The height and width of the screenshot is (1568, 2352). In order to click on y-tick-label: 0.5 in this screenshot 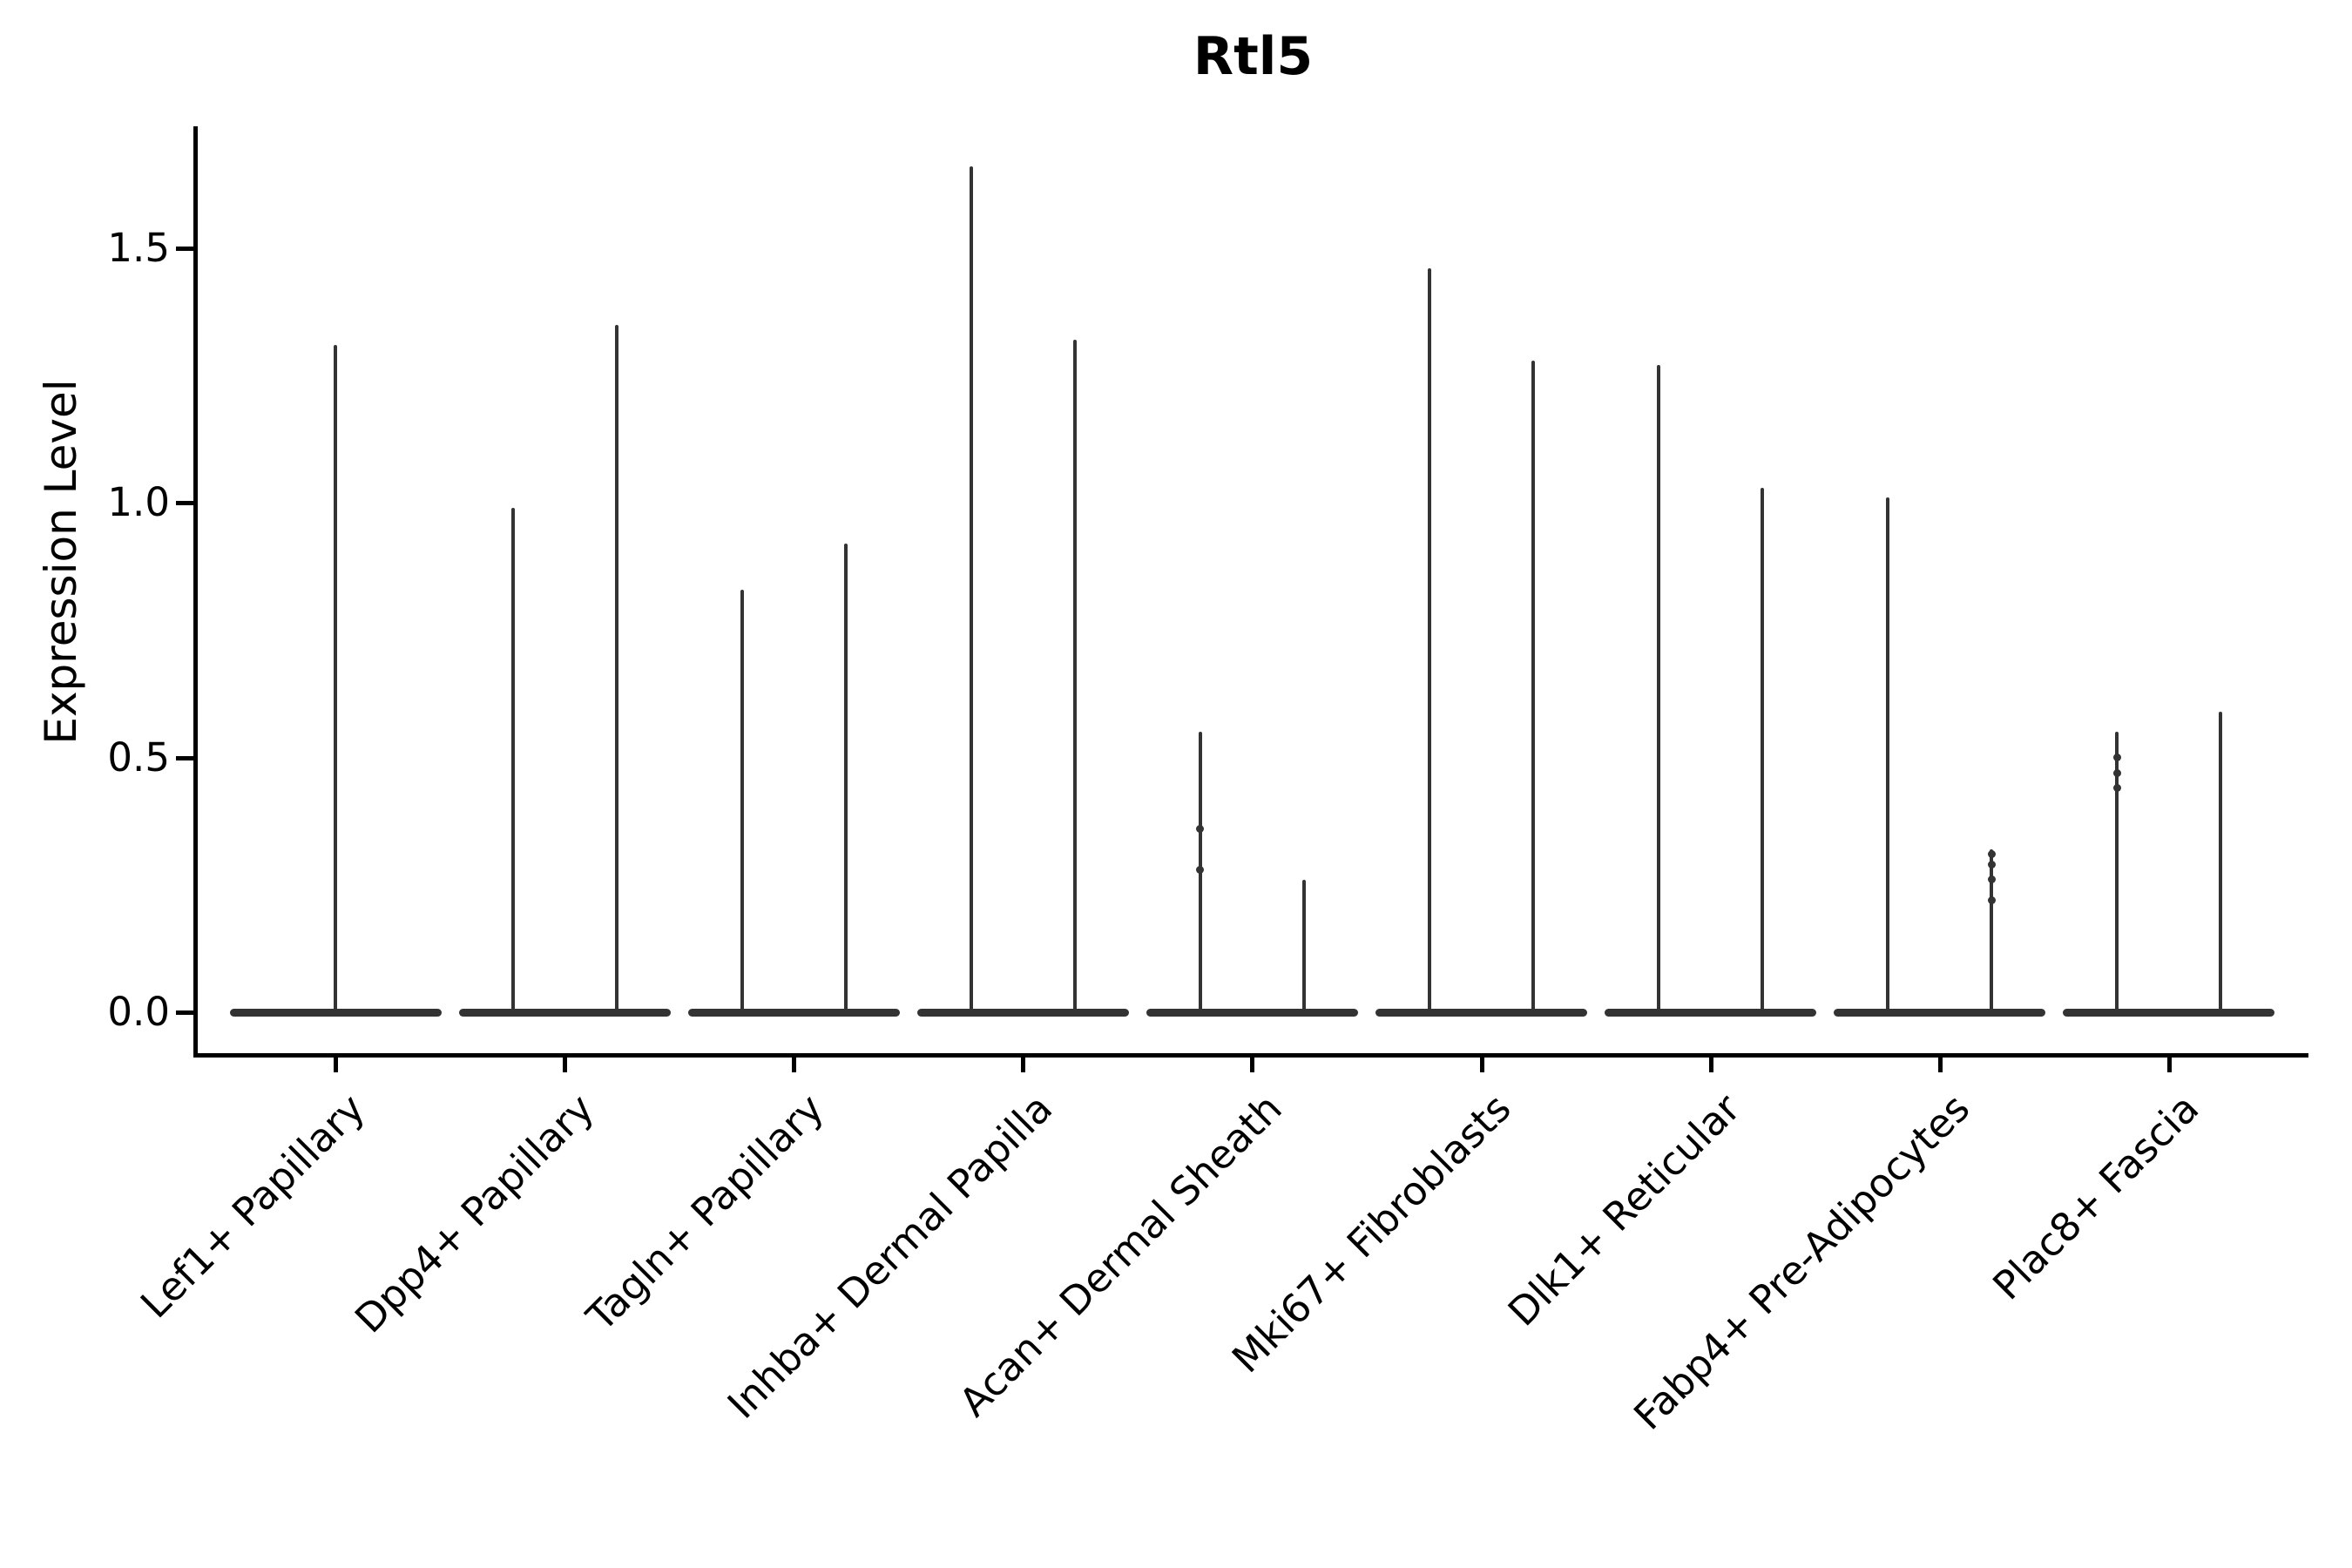, I will do `click(138, 757)`.